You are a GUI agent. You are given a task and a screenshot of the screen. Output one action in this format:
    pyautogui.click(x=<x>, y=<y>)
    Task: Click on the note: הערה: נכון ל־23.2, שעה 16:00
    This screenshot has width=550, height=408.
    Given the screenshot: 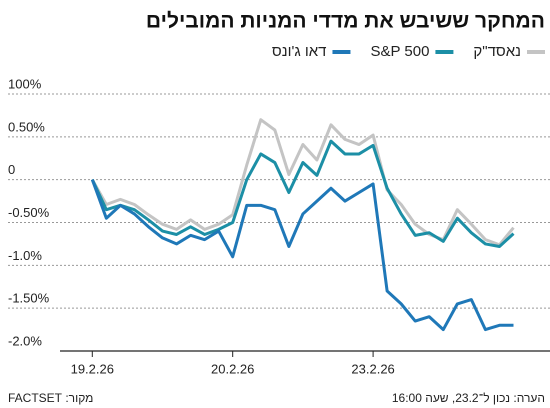 What is the action you would take?
    pyautogui.click(x=468, y=398)
    